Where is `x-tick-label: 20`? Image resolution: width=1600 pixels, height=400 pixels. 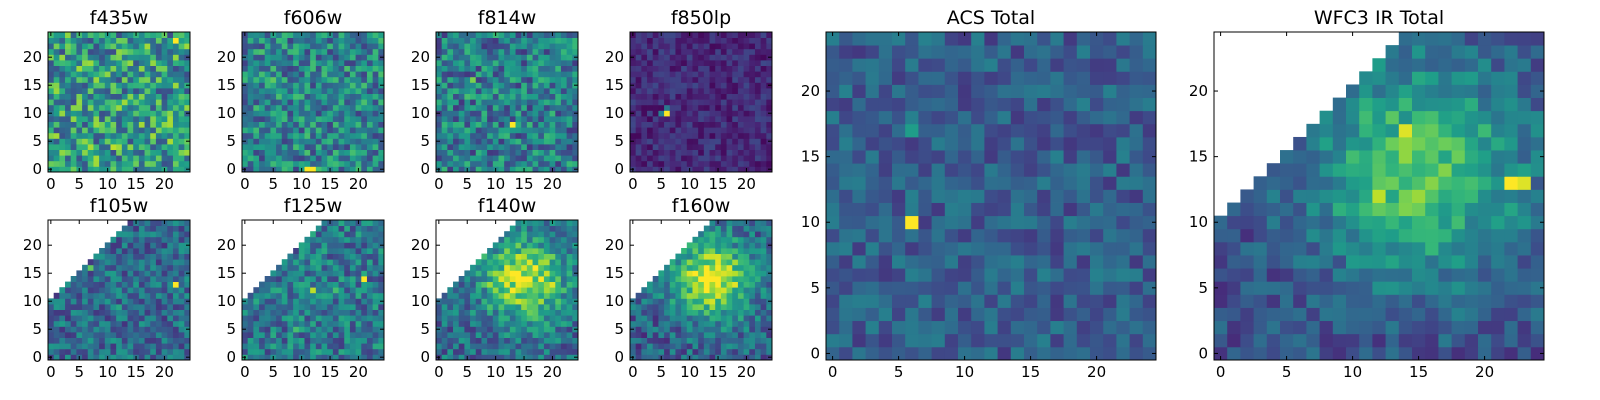 x-tick-label: 20 is located at coordinates (552, 184).